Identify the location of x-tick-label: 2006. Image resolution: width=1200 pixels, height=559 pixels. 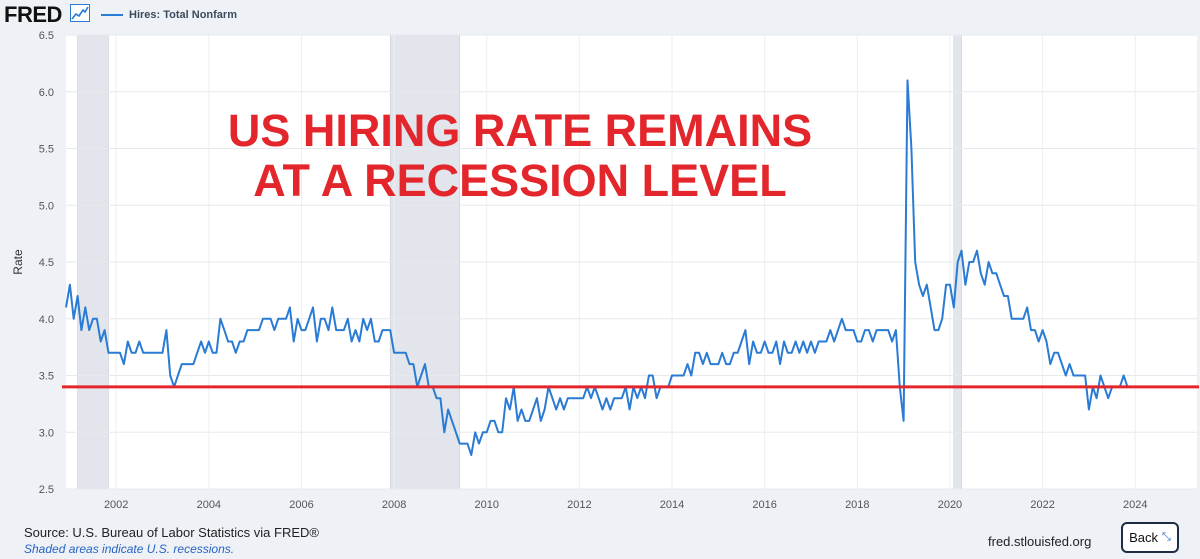
(301, 505).